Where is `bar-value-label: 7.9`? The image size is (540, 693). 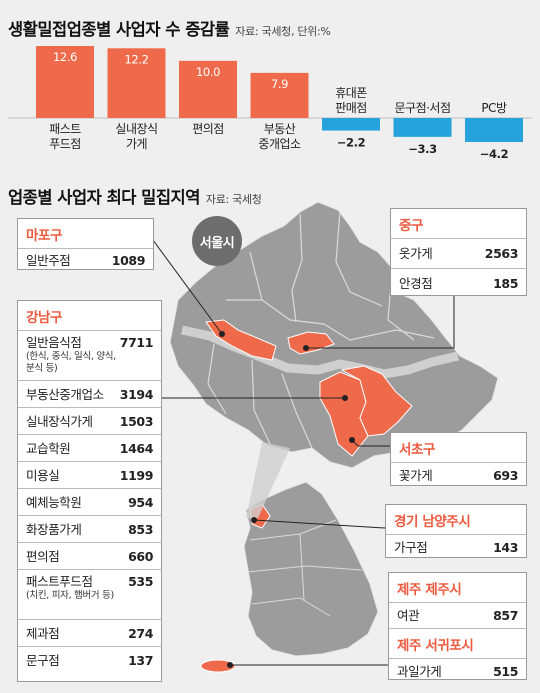 bar-value-label: 7.9 is located at coordinates (279, 84).